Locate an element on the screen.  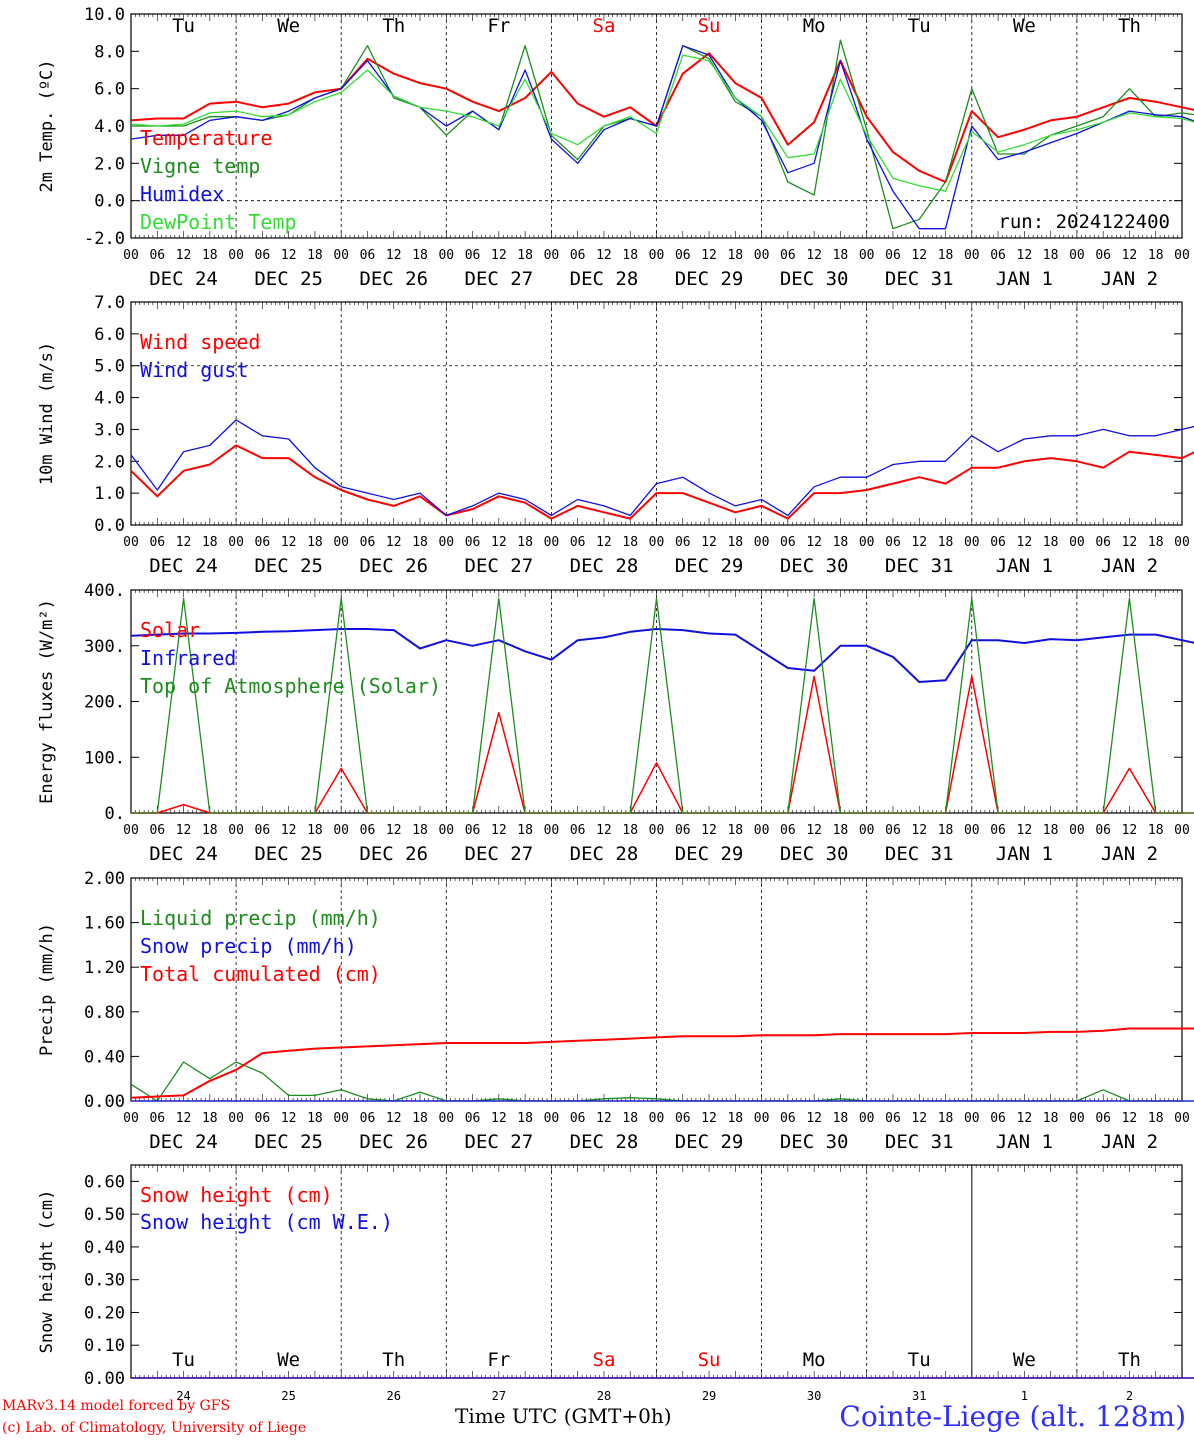
day-number-label: 26 is located at coordinates (394, 1396).